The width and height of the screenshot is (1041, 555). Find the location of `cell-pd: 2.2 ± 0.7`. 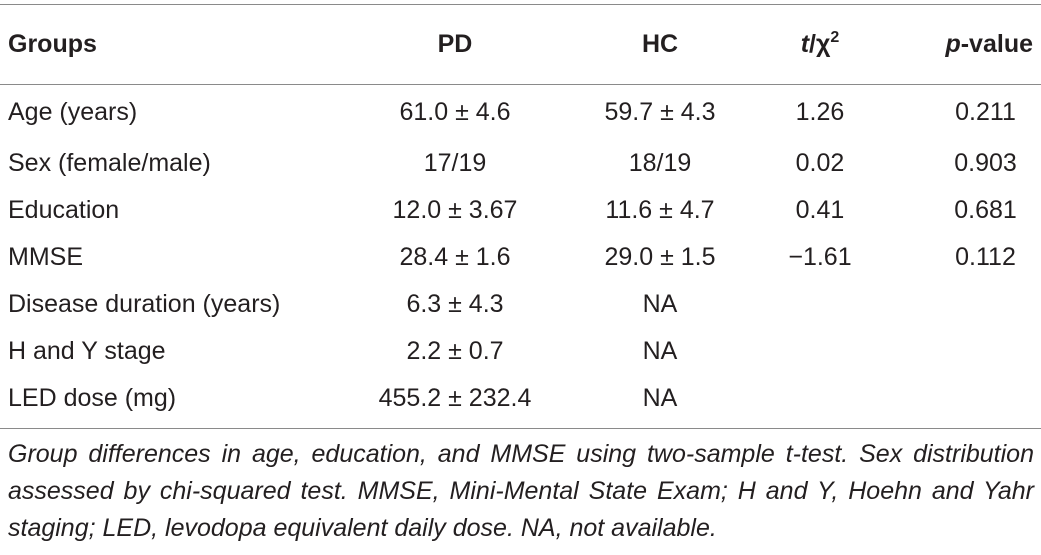

cell-pd: 2.2 ± 0.7 is located at coordinates (455, 351).